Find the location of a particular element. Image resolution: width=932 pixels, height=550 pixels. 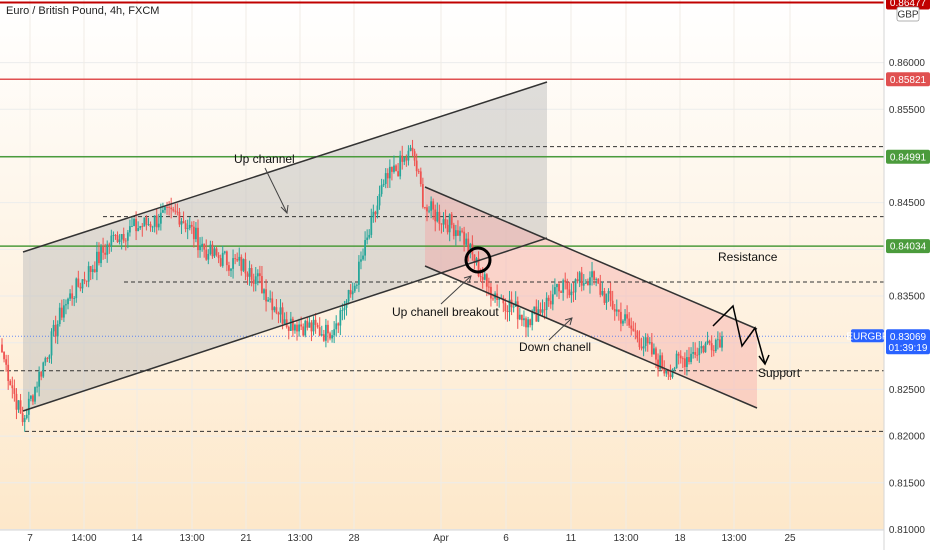

y-tick-label: 0.86000 is located at coordinates (907, 63).